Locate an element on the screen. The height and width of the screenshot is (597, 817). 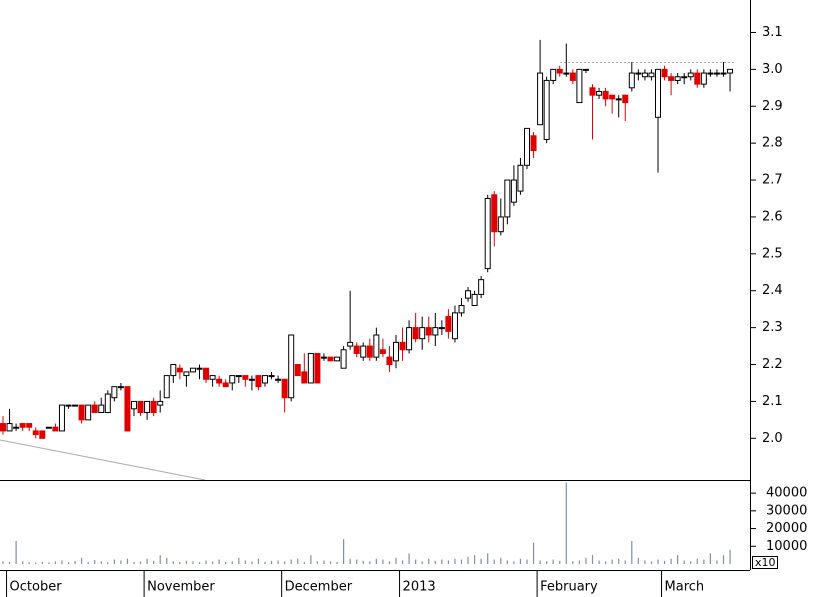
y-tick-label: 2.5 is located at coordinates (772, 253).